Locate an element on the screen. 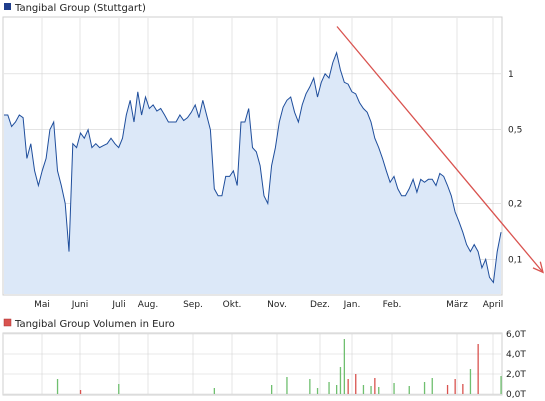 The height and width of the screenshot is (401, 545). price-legend-swatch is located at coordinates (7, 6).